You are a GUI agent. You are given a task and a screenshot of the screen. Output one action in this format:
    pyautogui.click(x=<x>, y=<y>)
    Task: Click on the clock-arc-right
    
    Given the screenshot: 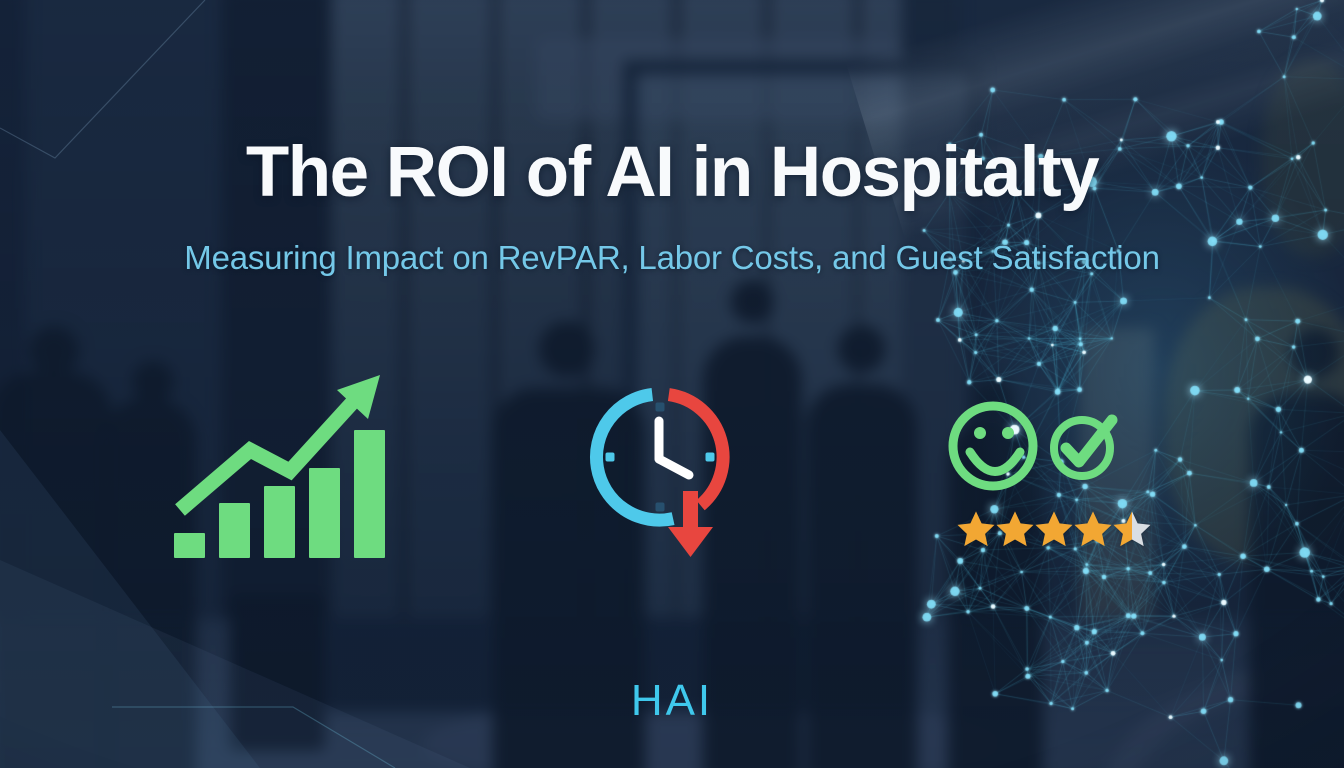 What is the action you would take?
    pyautogui.click(x=698, y=449)
    